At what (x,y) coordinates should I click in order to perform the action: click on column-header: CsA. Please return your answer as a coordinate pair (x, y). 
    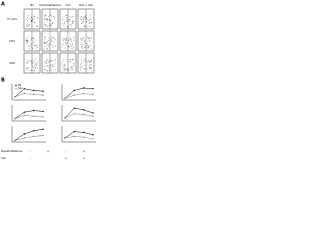
    Looking at the image, I should click on (68, 5).